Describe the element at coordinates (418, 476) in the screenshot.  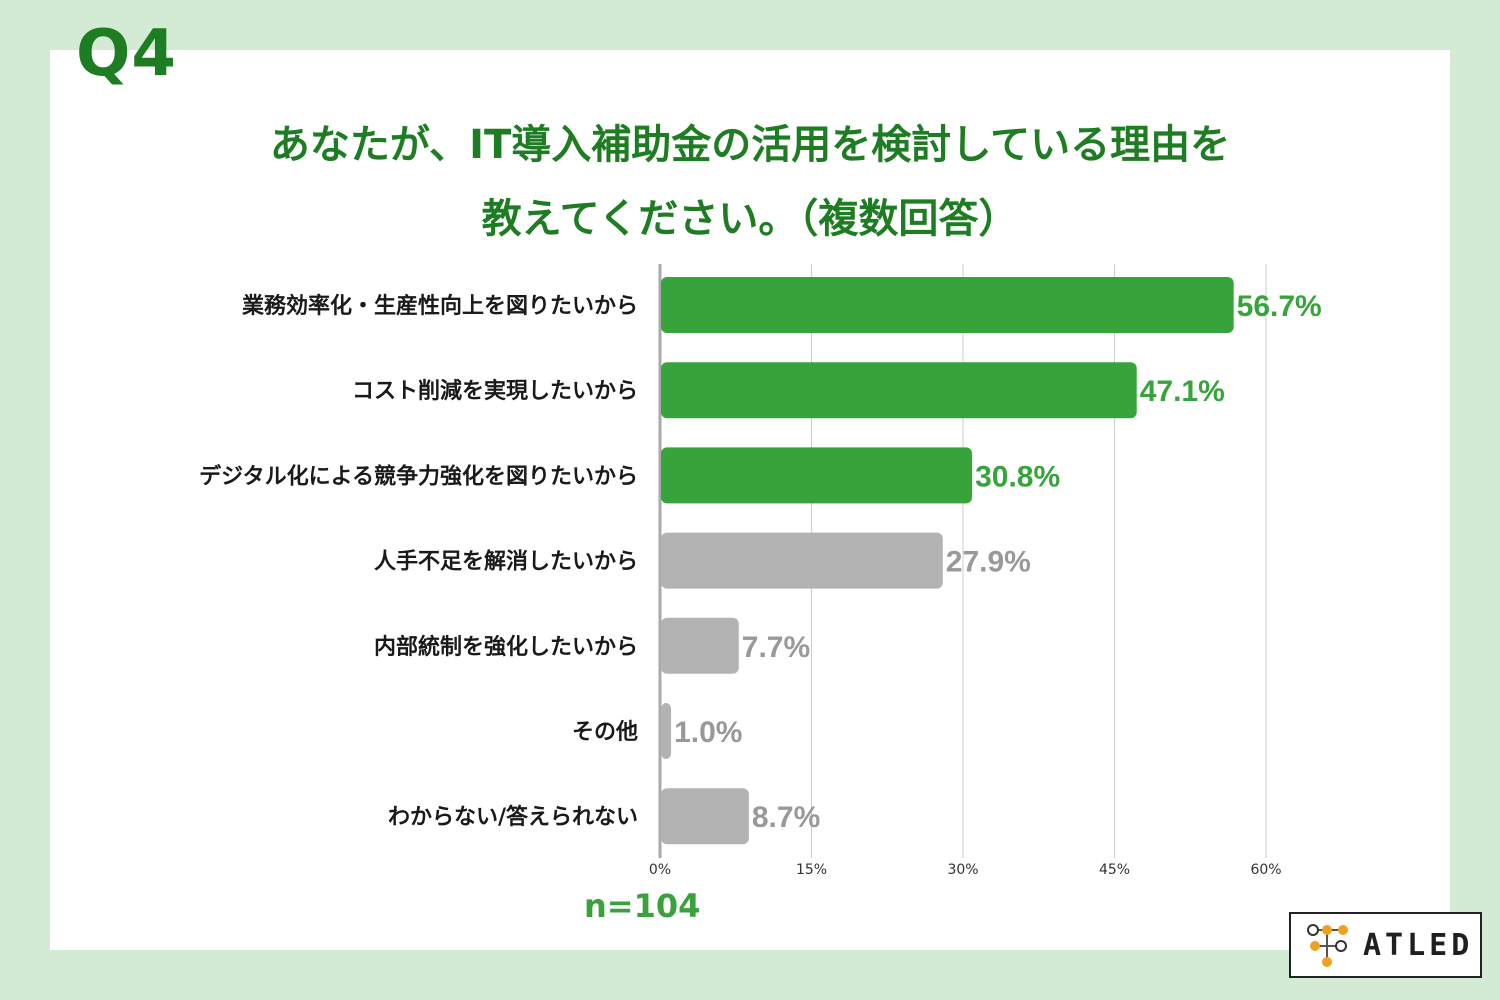
I see `category-label: デジタル化による競争力強化を図りたいから` at that location.